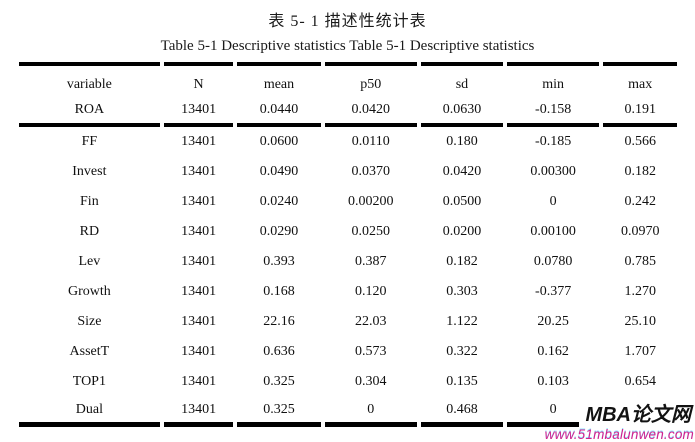 The height and width of the screenshot is (442, 695). What do you see at coordinates (462, 351) in the screenshot?
I see `value-cell: 0.322` at bounding box center [462, 351].